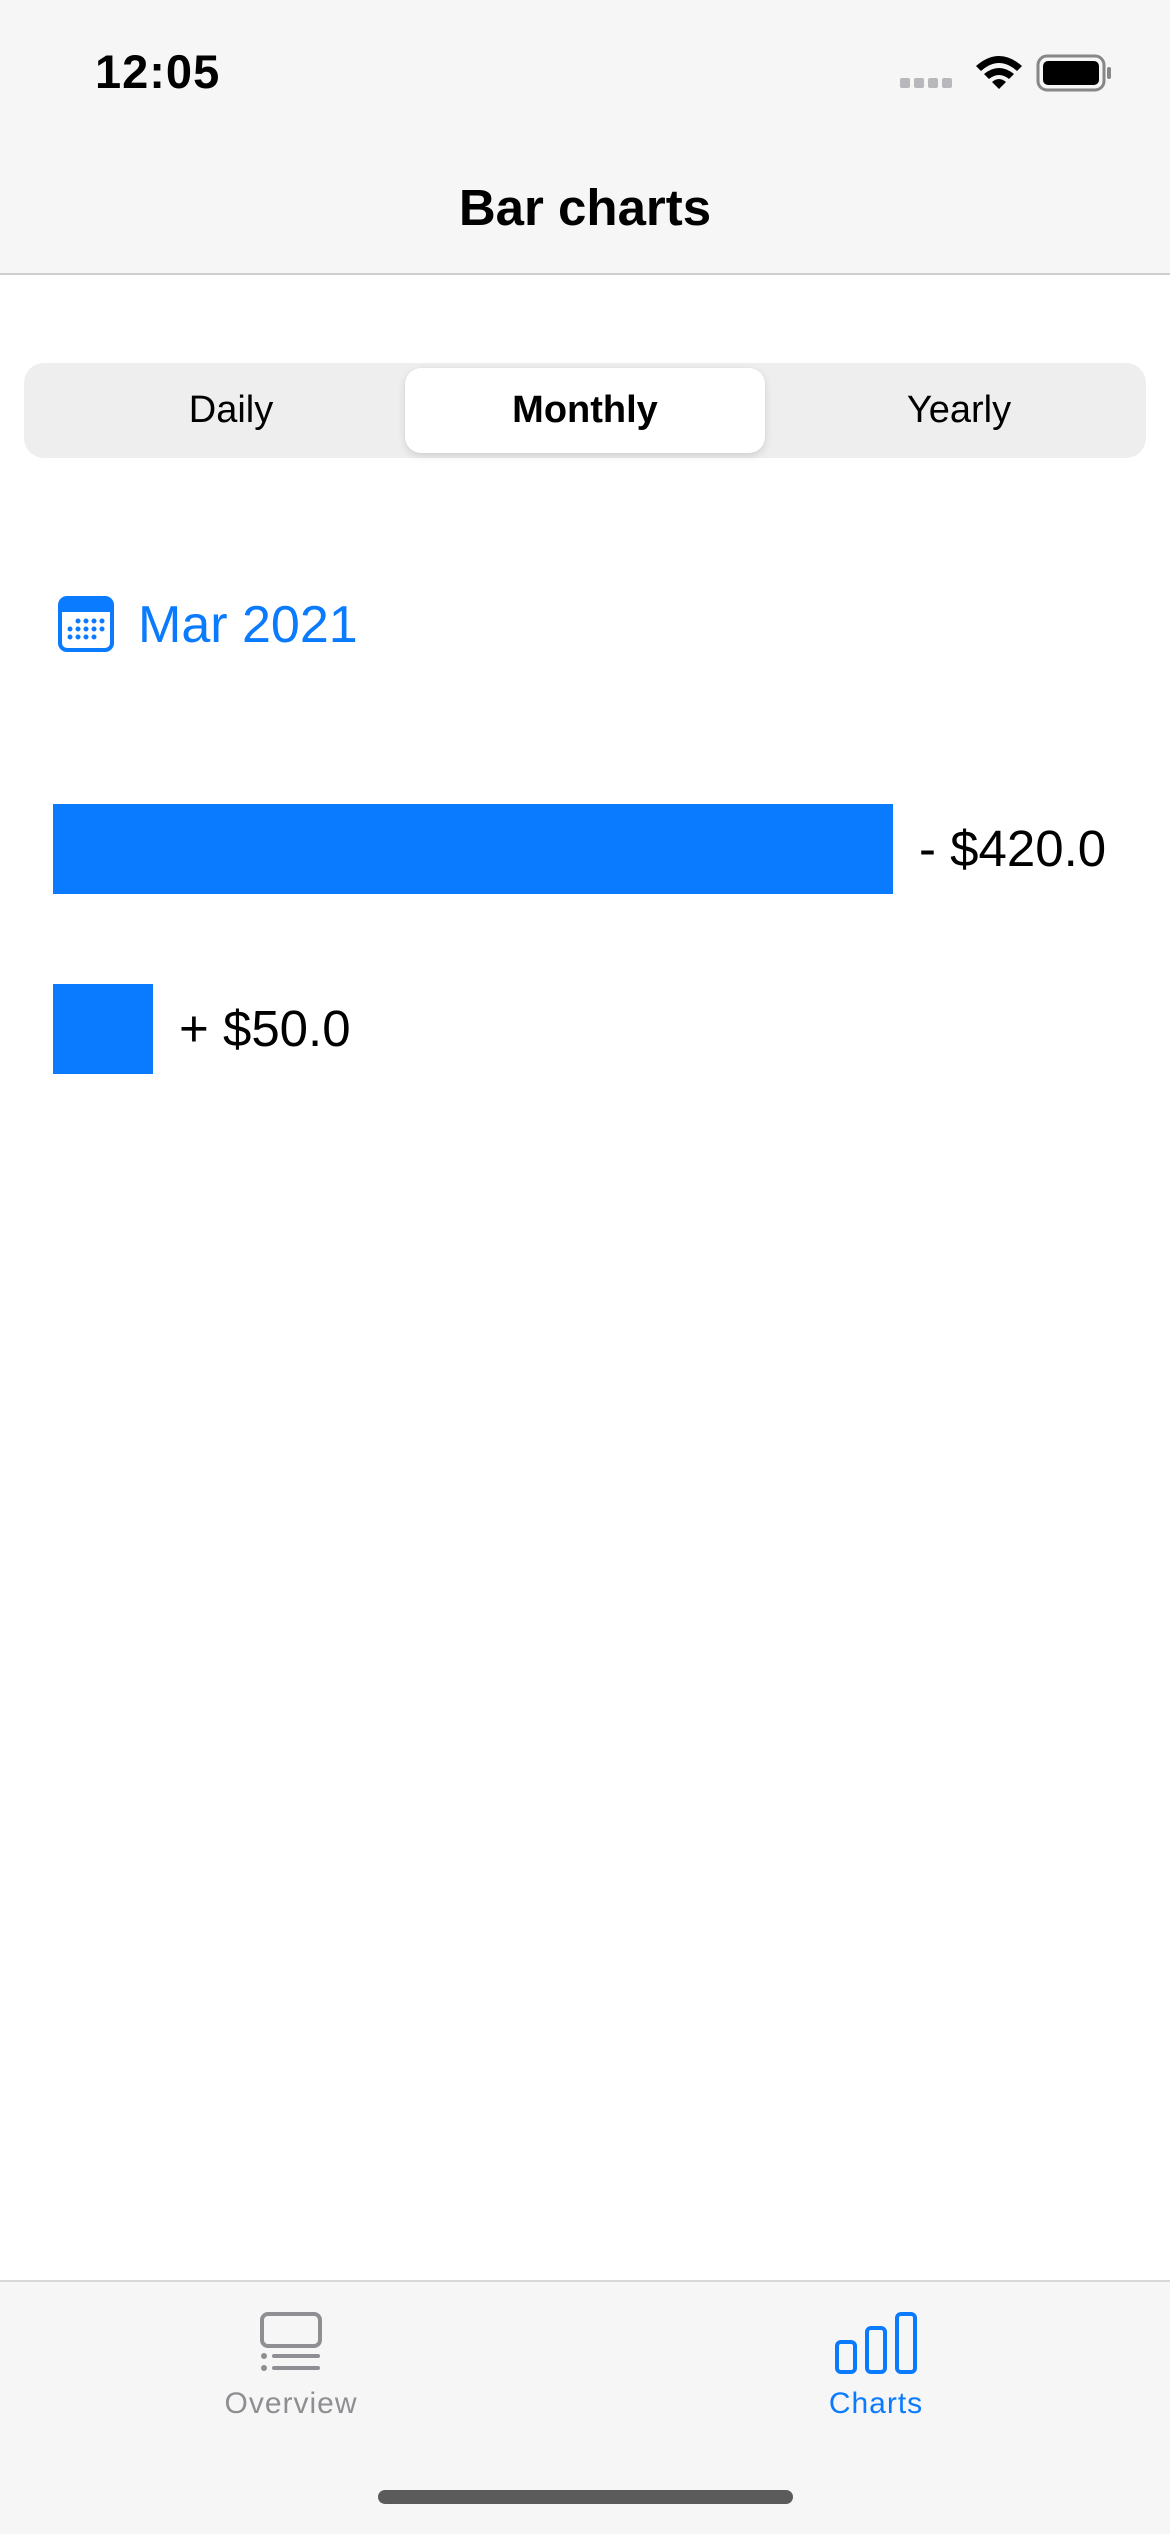 This screenshot has width=1170, height=2534. I want to click on chart-value-label-expense: - $420.0, so click(1013, 848).